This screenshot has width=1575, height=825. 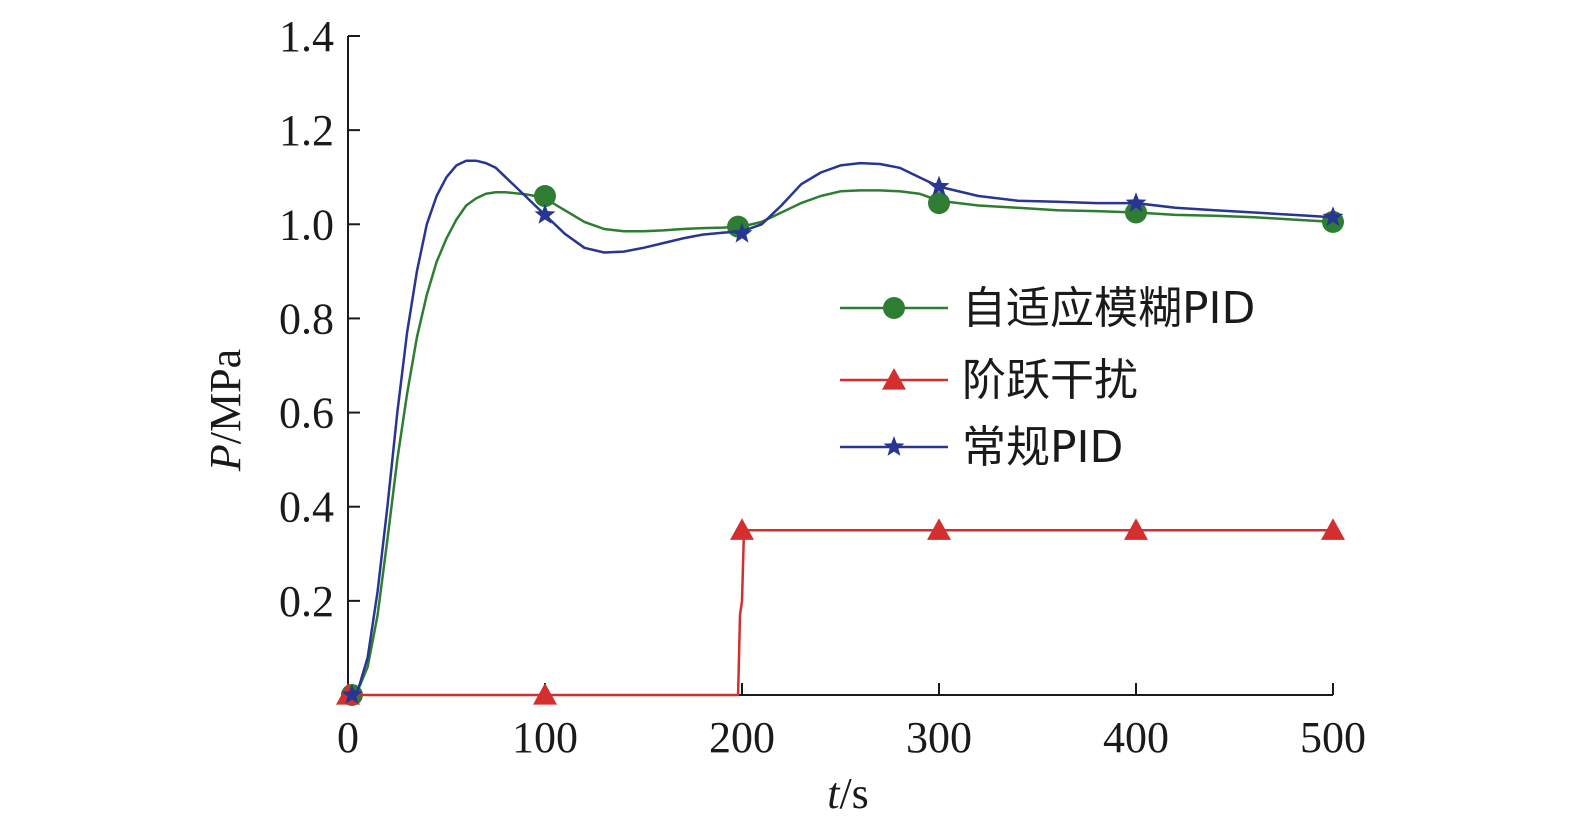 What do you see at coordinates (1136, 737) in the screenshot?
I see `x-tick-label: 400` at bounding box center [1136, 737].